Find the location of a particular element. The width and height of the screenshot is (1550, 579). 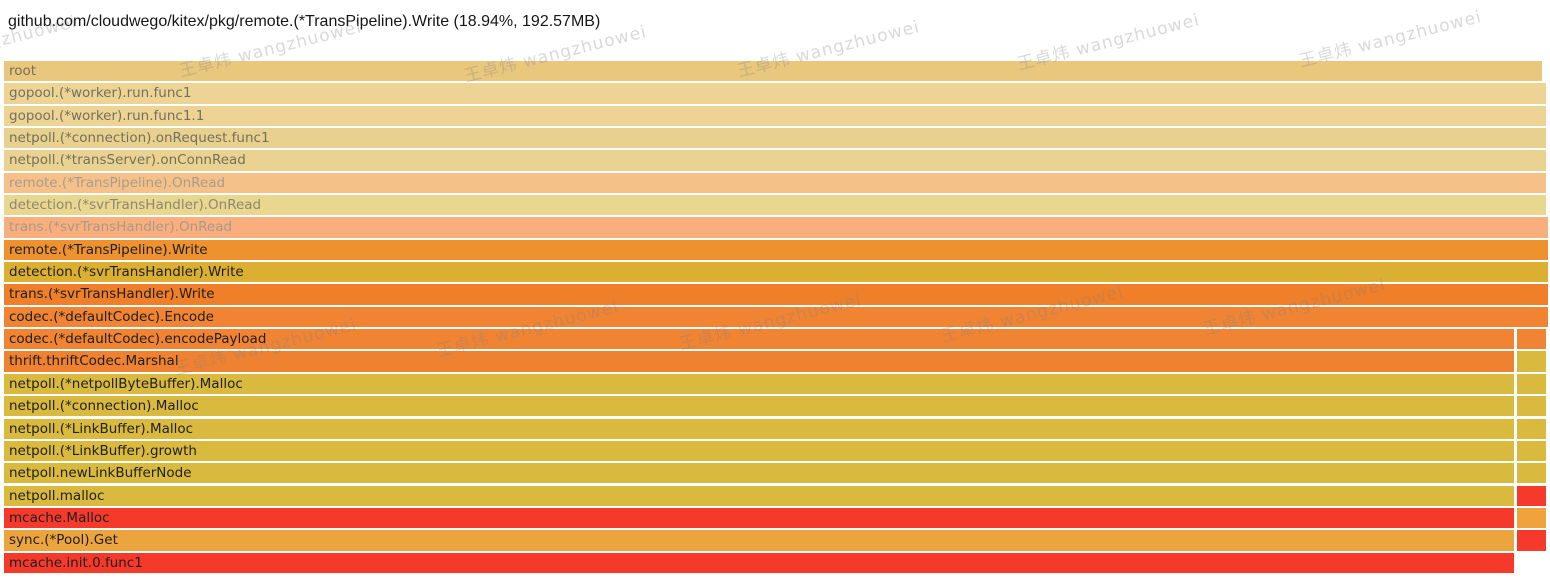

flame-frame-detection.(*svrTransHandler).Write: detection.(*svrTransHandler).Write is located at coordinates (776, 272).